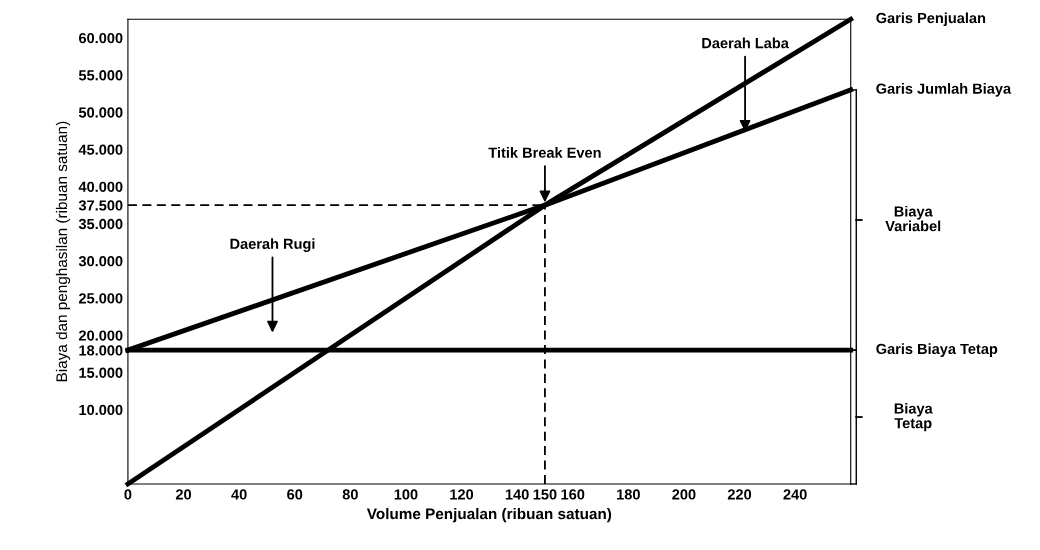 The image size is (1040, 550). What do you see at coordinates (545, 494) in the screenshot?
I see `x-tick-label: 150` at bounding box center [545, 494].